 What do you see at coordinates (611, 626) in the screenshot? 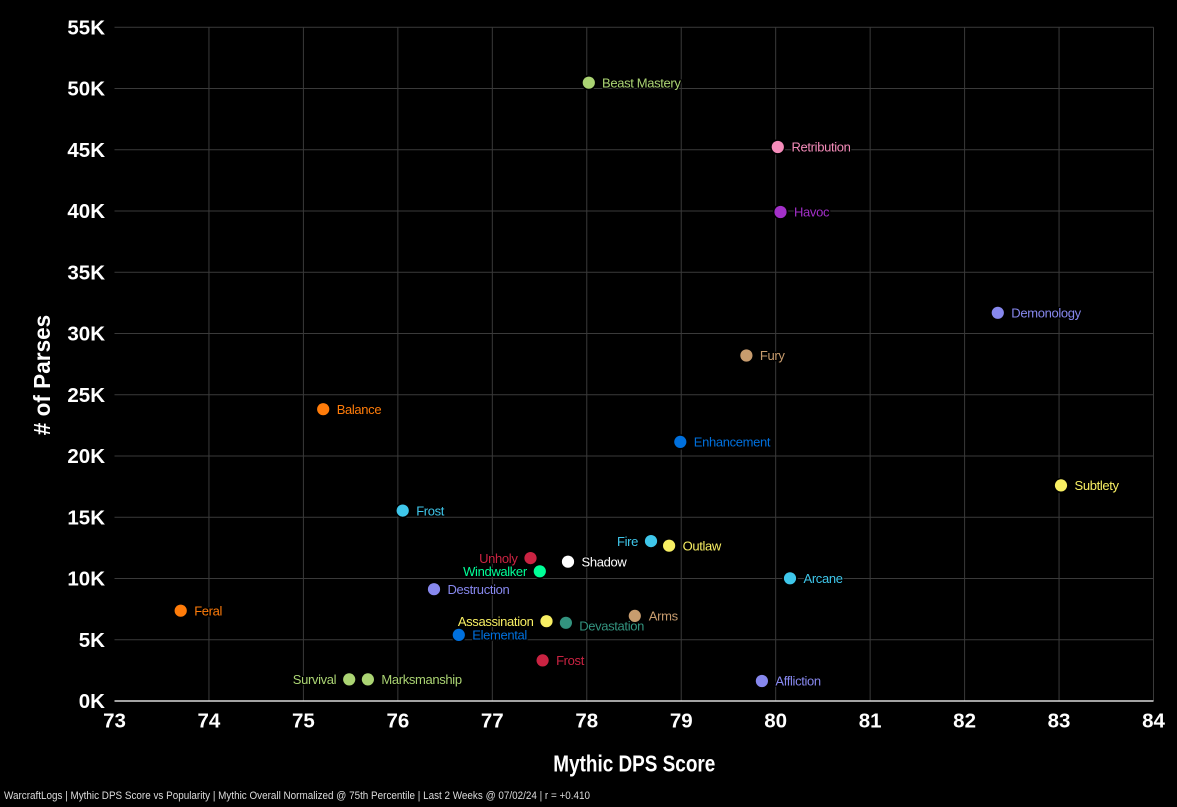
I see `svg-text: Devastation` at bounding box center [611, 626].